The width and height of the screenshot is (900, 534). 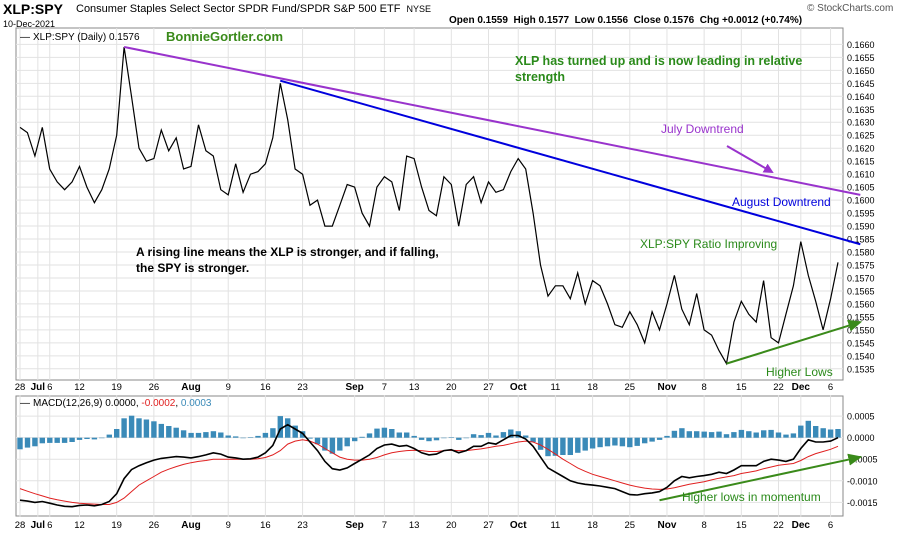 I want to click on macd-legend-label: MACD(12,26,9), so click(x=67, y=403).